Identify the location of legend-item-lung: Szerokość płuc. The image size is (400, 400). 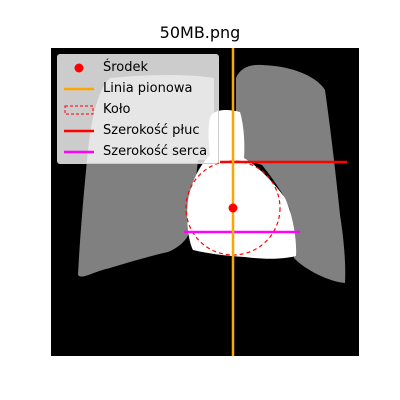
(138, 131).